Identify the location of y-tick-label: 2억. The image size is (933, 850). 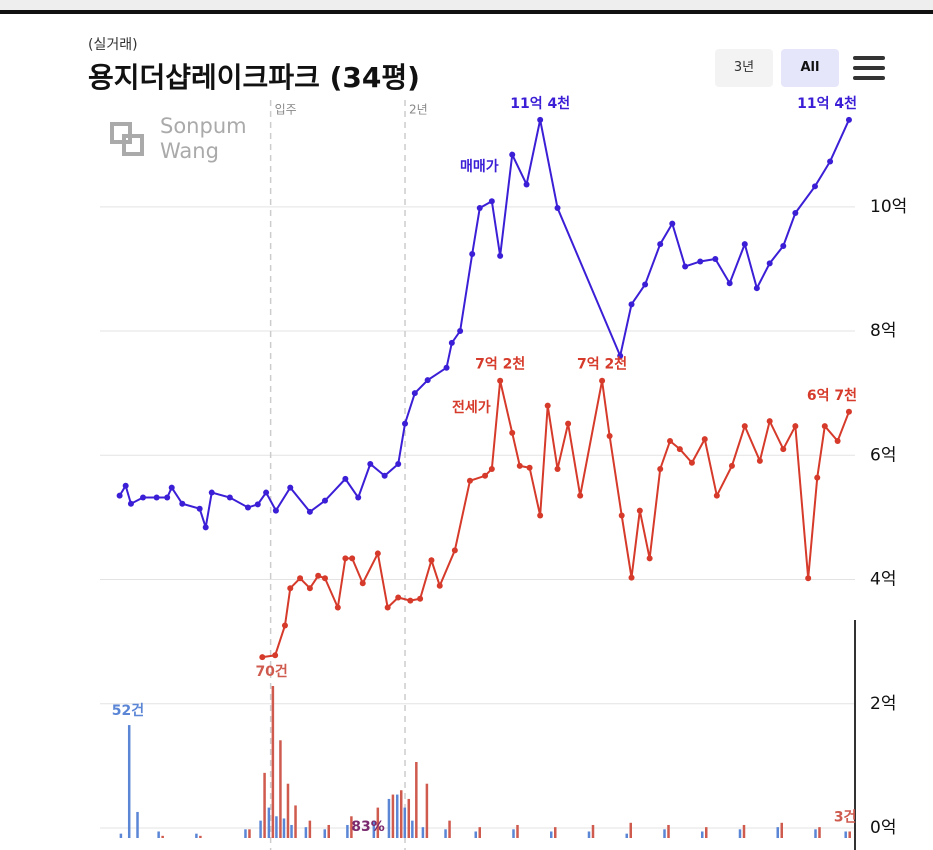
(883, 704).